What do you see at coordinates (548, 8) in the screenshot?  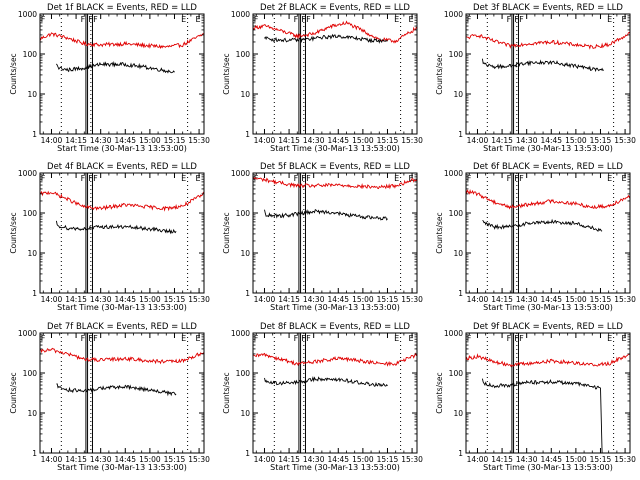 I see `panel-title: Det 3f BLACK = Events, RED = LLD` at bounding box center [548, 8].